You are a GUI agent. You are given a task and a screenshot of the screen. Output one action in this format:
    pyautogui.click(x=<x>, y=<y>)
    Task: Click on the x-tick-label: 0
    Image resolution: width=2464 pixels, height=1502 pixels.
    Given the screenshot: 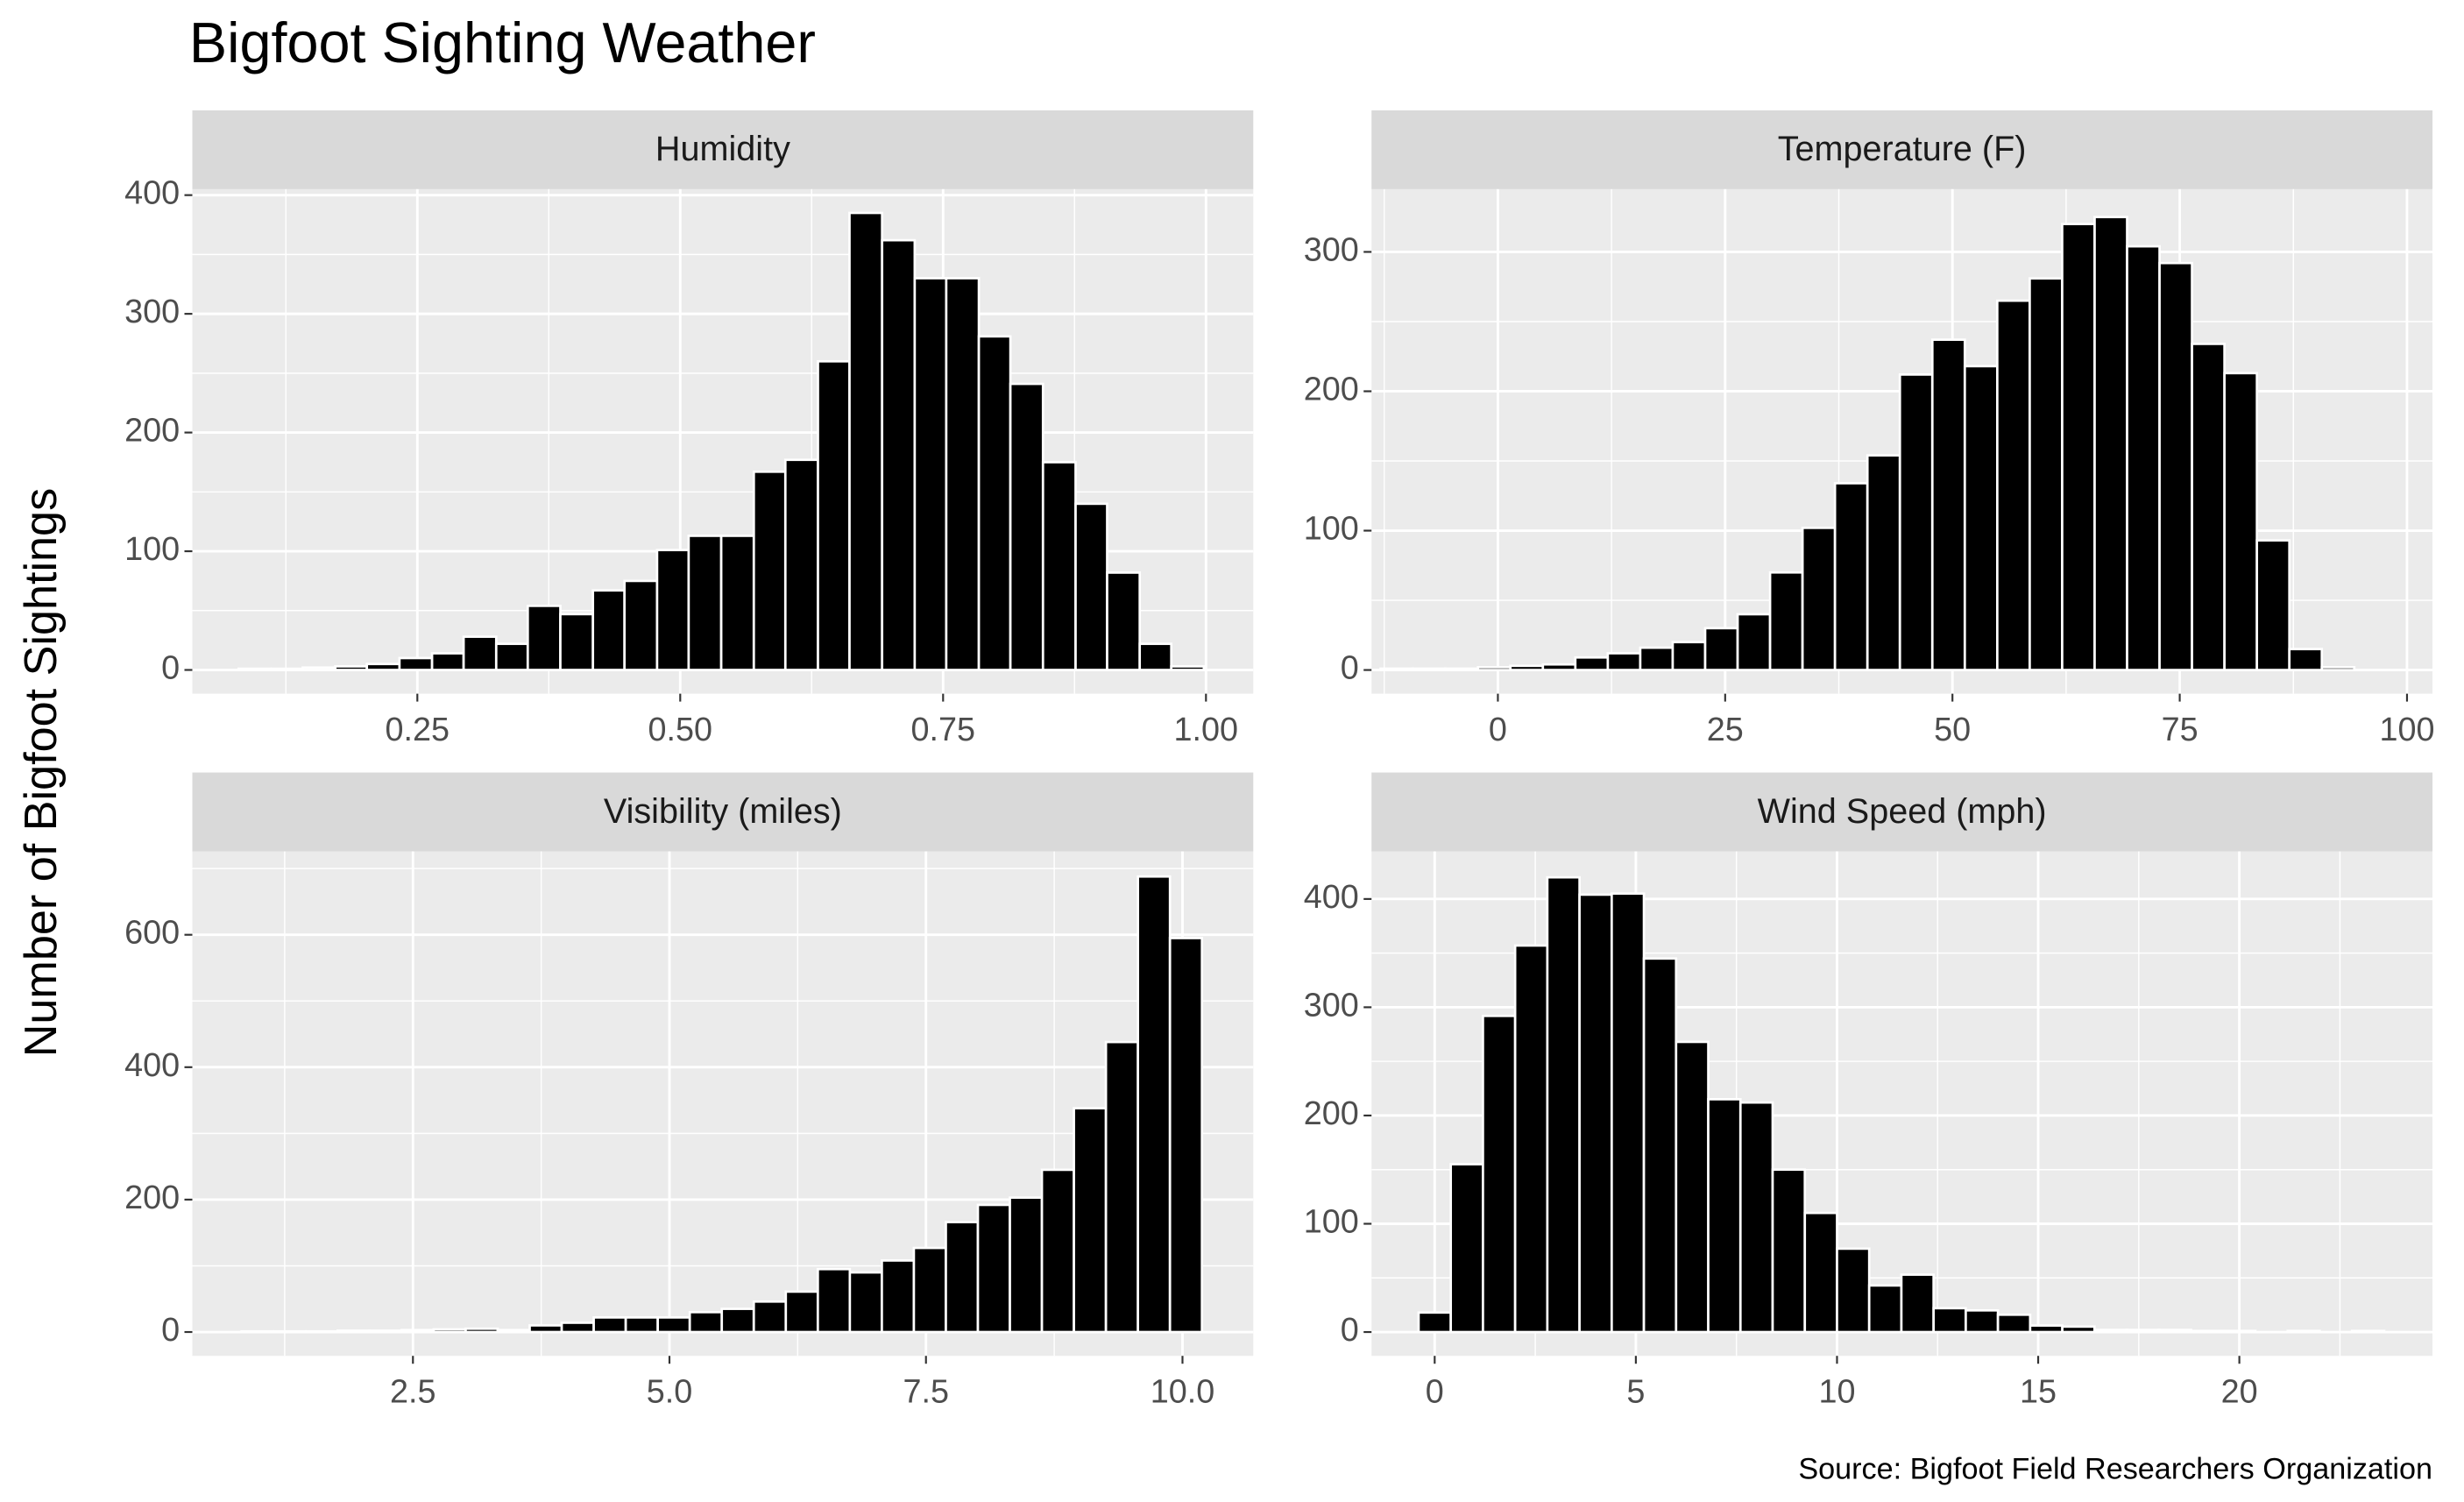 What is the action you would take?
    pyautogui.click(x=1498, y=730)
    